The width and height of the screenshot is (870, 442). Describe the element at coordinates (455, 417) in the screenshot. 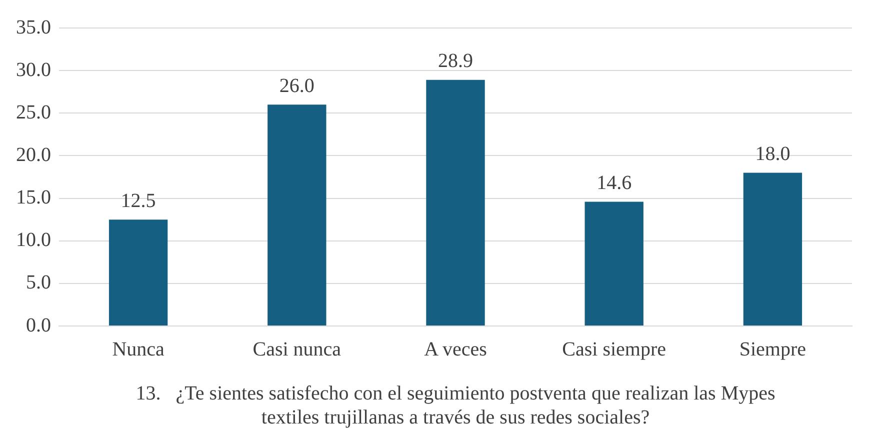

I see `text: textiles trujillanas a través de sus redes sociales?` at that location.